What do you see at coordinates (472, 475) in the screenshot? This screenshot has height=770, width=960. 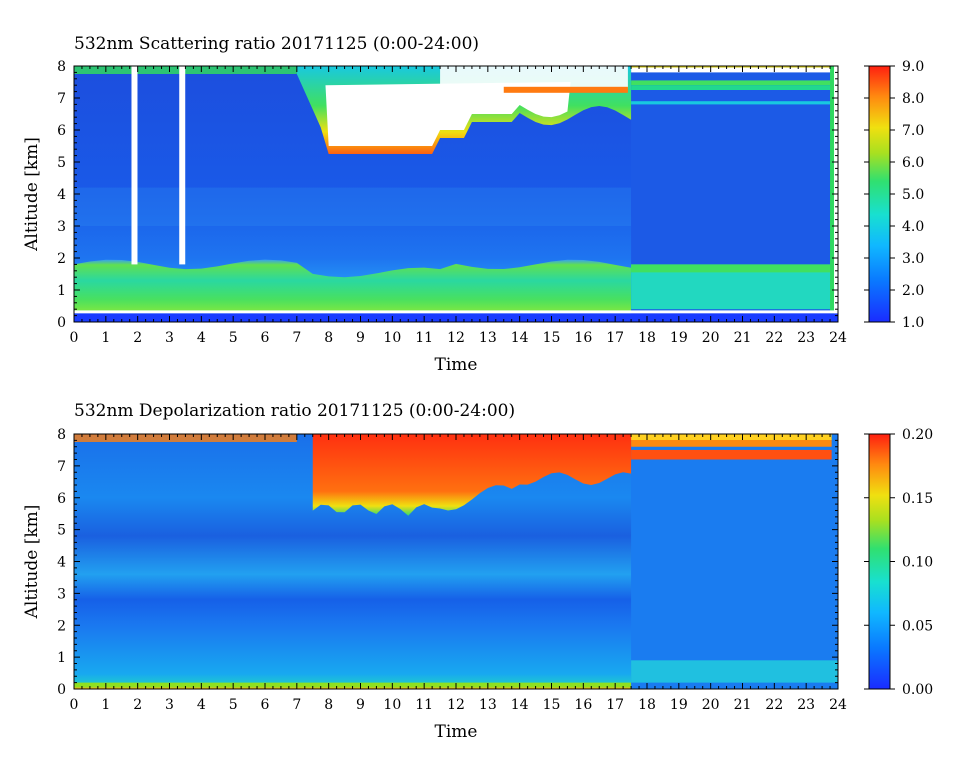 I see `cloud-depol` at bounding box center [472, 475].